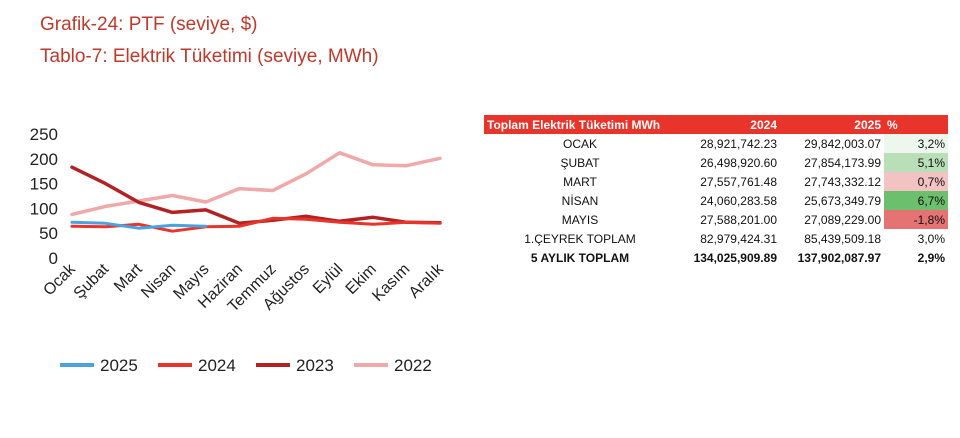  What do you see at coordinates (44, 184) in the screenshot?
I see `y-tick-label: 150` at bounding box center [44, 184].